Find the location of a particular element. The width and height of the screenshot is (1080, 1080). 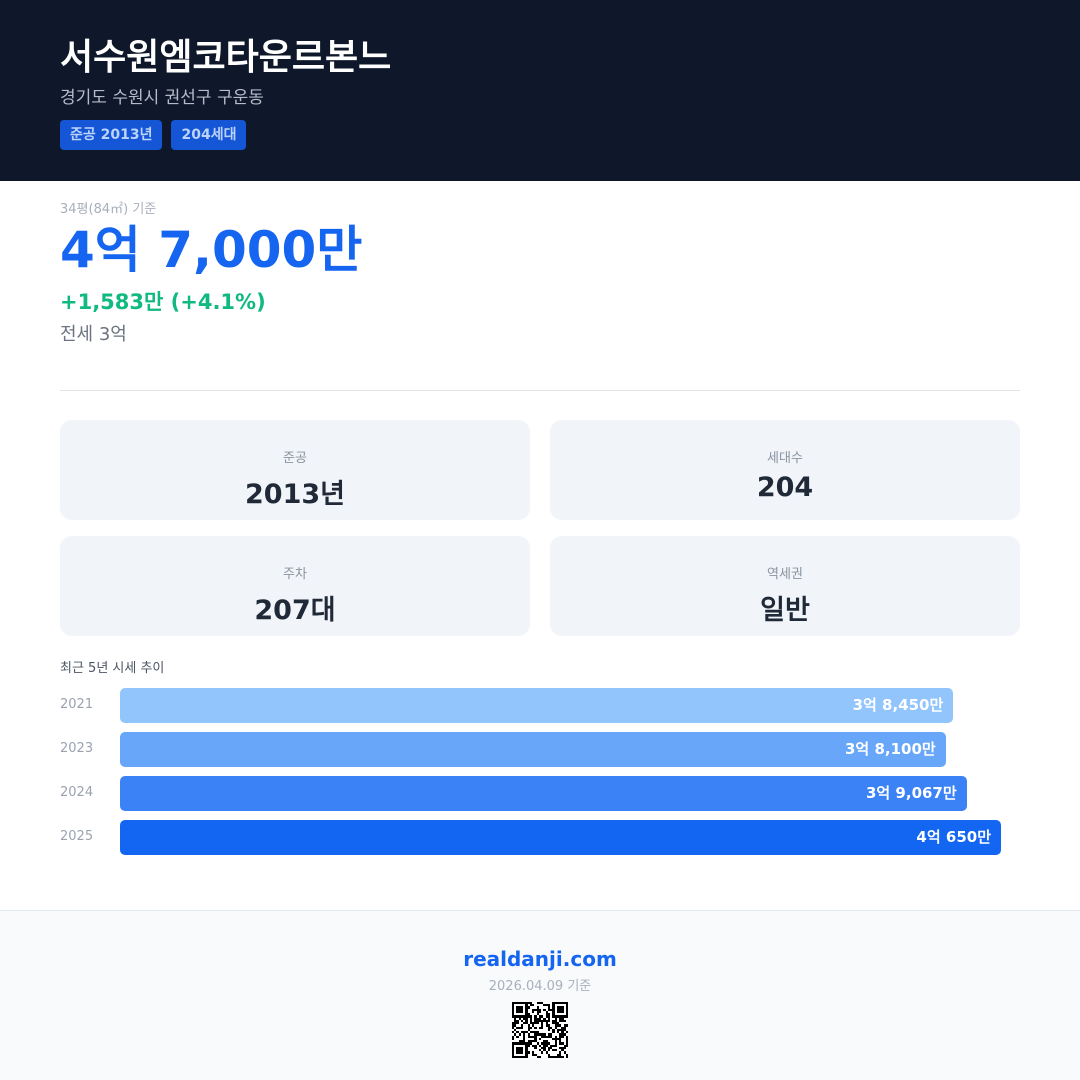

card-built: 준공 2013년 is located at coordinates (295, 470).